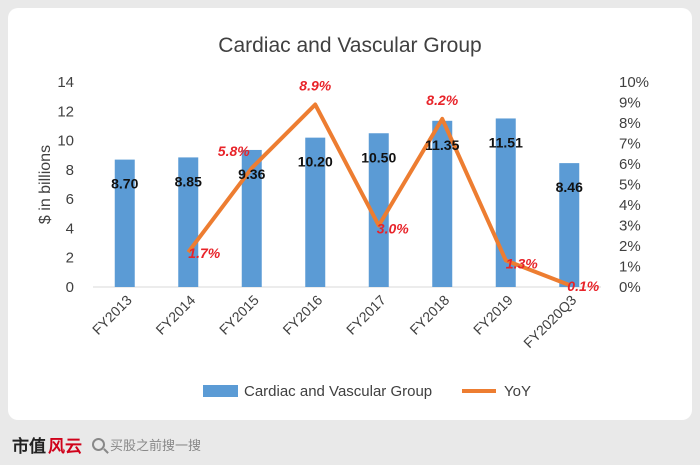 This screenshot has height=465, width=700. I want to click on bar-data-label: 10.50, so click(378, 157).